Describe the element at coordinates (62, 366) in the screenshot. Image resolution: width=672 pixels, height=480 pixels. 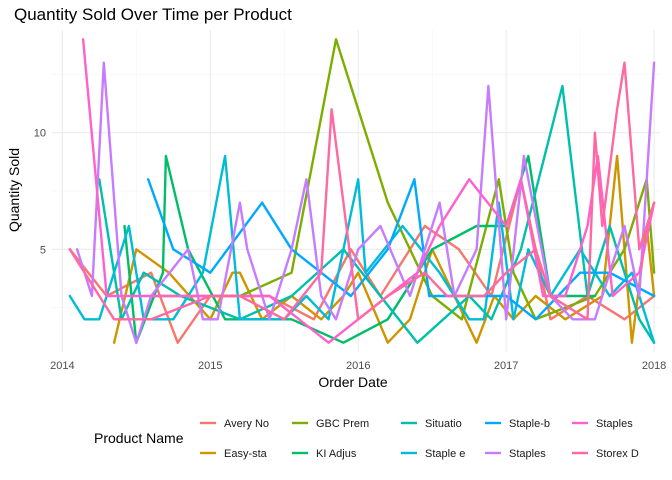
I see `x-tick-label: 2014` at that location.